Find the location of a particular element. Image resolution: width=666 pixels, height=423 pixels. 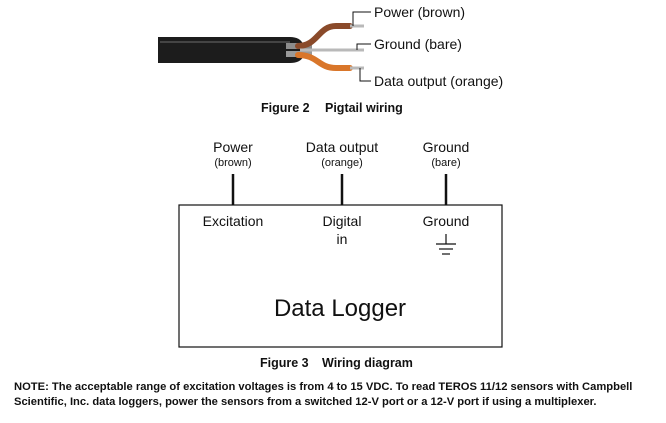

cable-jacket is located at coordinates (230, 50).